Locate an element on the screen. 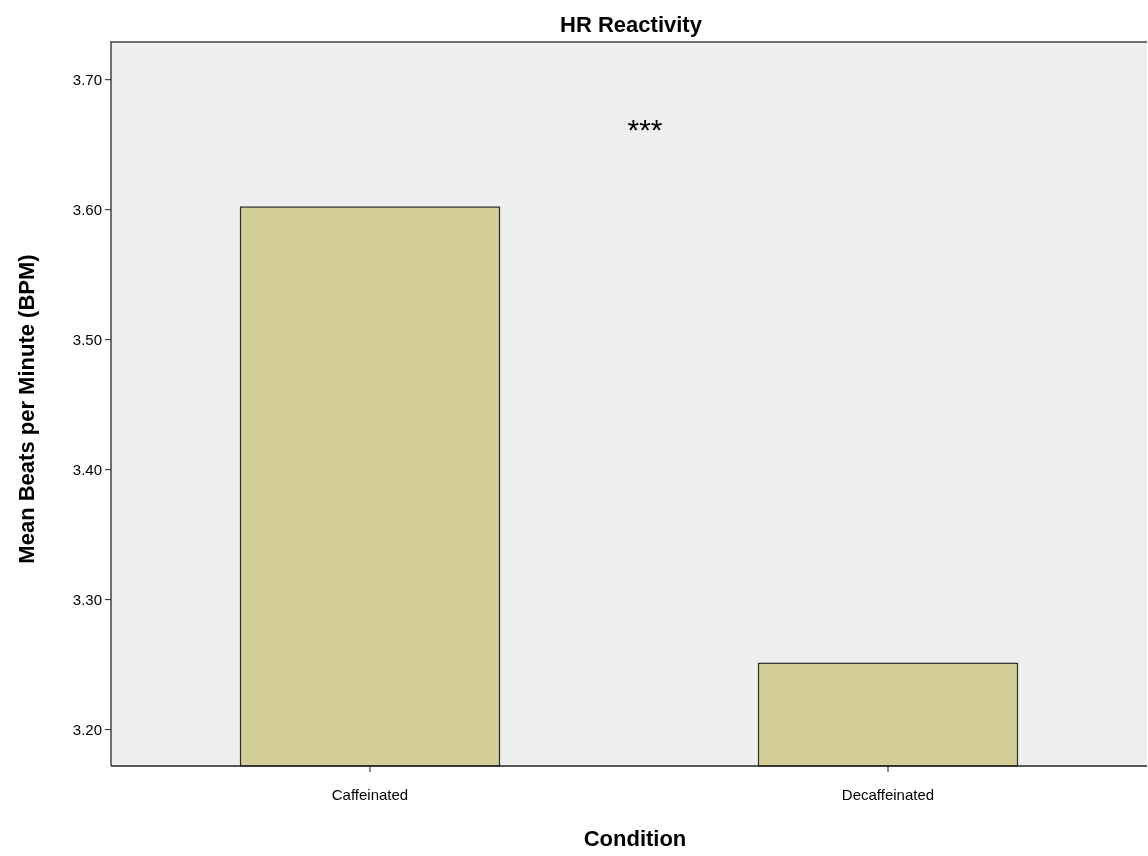 The image size is (1148, 856). y-axis-title: Mean Beats per Minute (BPM) is located at coordinates (26, 409).